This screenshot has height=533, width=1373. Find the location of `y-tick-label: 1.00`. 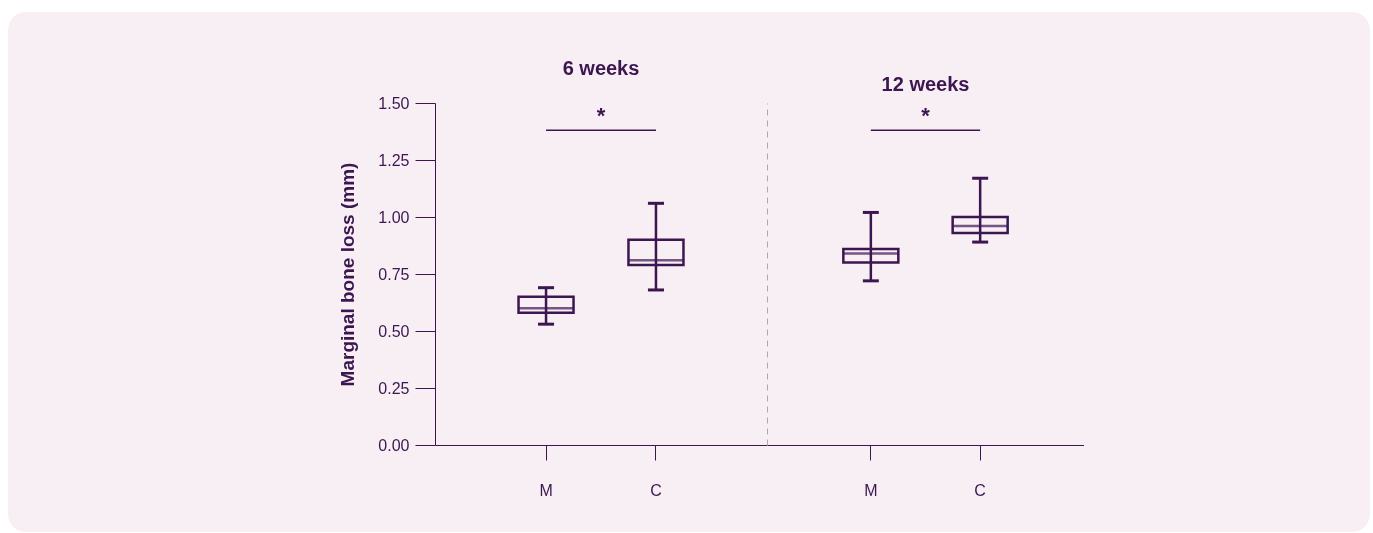

y-tick-label: 1.00 is located at coordinates (394, 217).